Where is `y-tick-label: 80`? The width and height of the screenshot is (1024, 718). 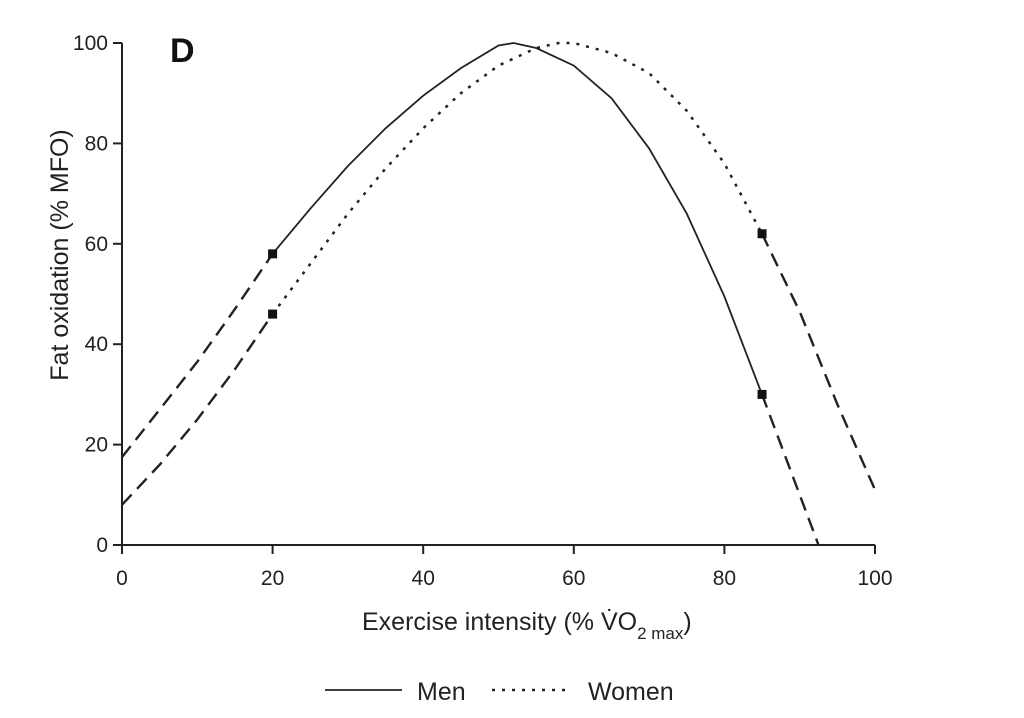 y-tick-label: 80 is located at coordinates (96, 143).